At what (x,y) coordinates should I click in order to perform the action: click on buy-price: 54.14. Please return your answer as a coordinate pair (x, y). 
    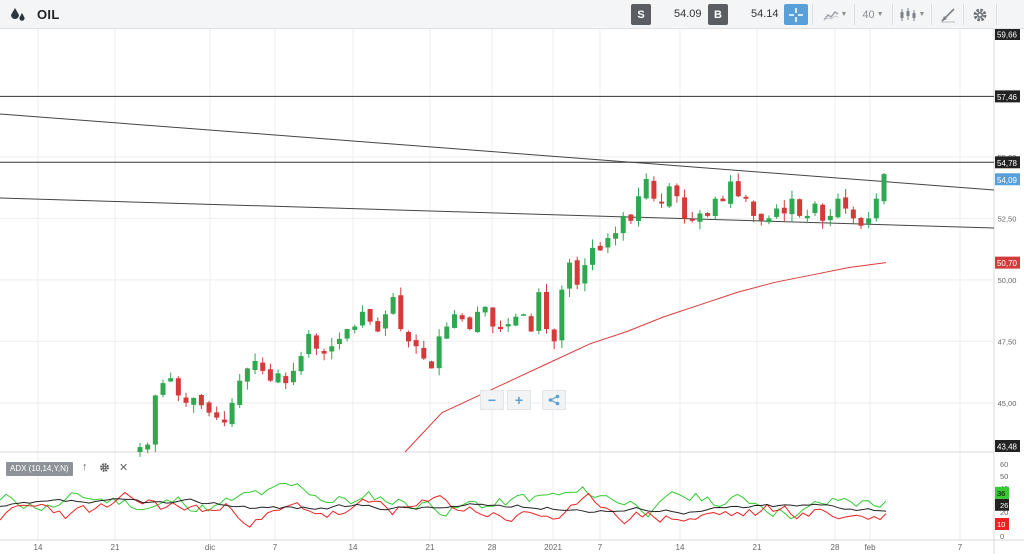
    Looking at the image, I should click on (765, 14).